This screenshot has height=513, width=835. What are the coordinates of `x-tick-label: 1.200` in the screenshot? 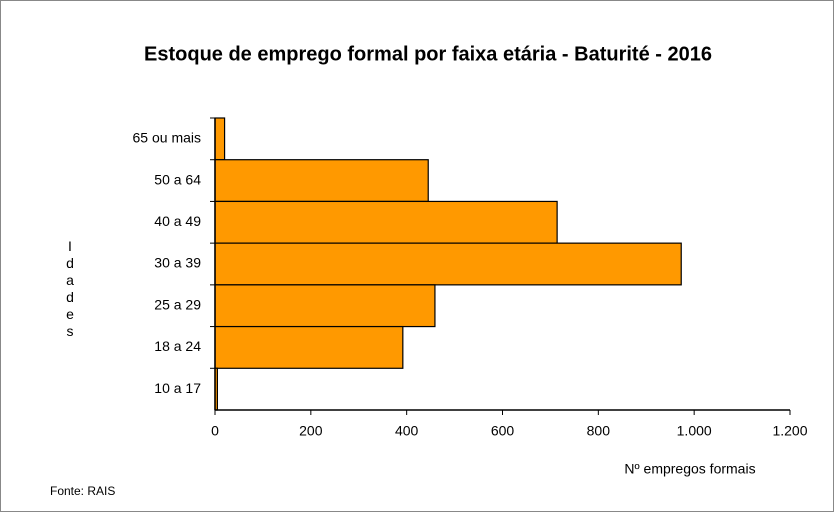 It's located at (789, 431).